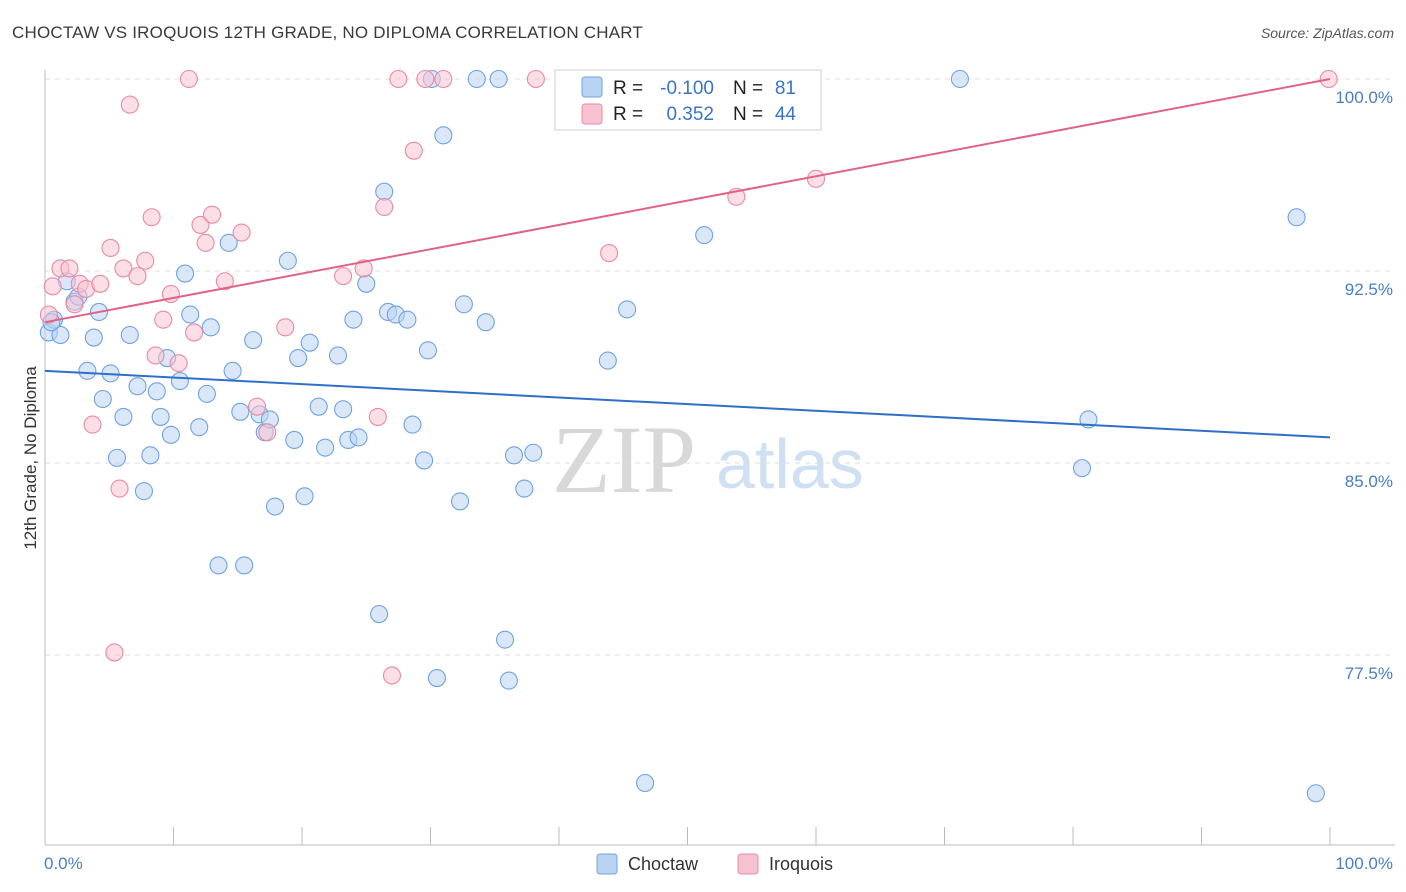 The width and height of the screenshot is (1406, 892). What do you see at coordinates (1369, 289) in the screenshot?
I see `y-tick-label: 92.5%` at bounding box center [1369, 289].